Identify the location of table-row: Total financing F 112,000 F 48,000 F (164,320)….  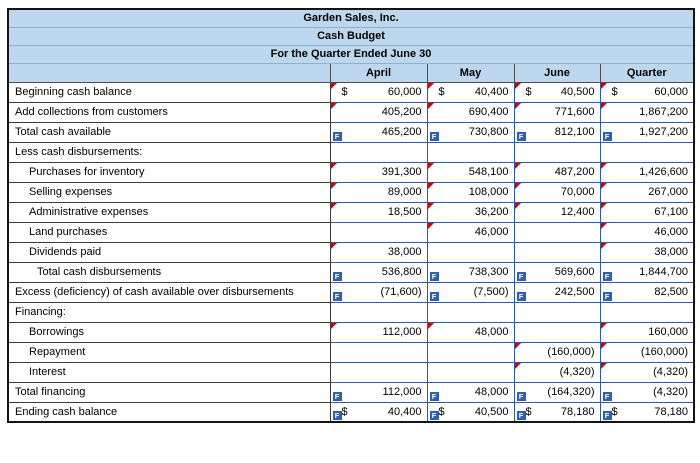
(351, 392).